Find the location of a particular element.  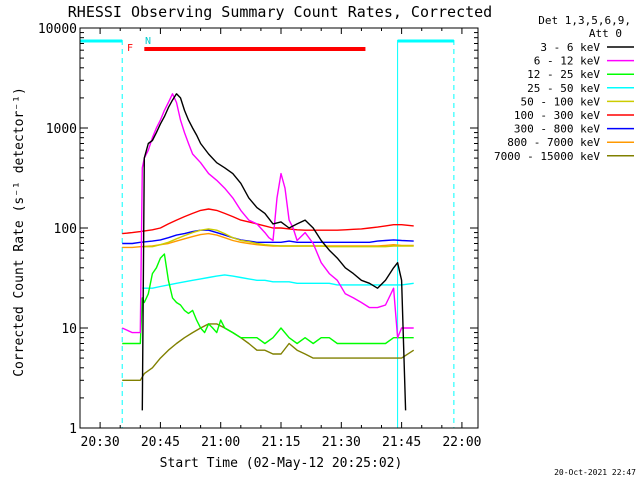

annotation-n: N is located at coordinates (148, 41).